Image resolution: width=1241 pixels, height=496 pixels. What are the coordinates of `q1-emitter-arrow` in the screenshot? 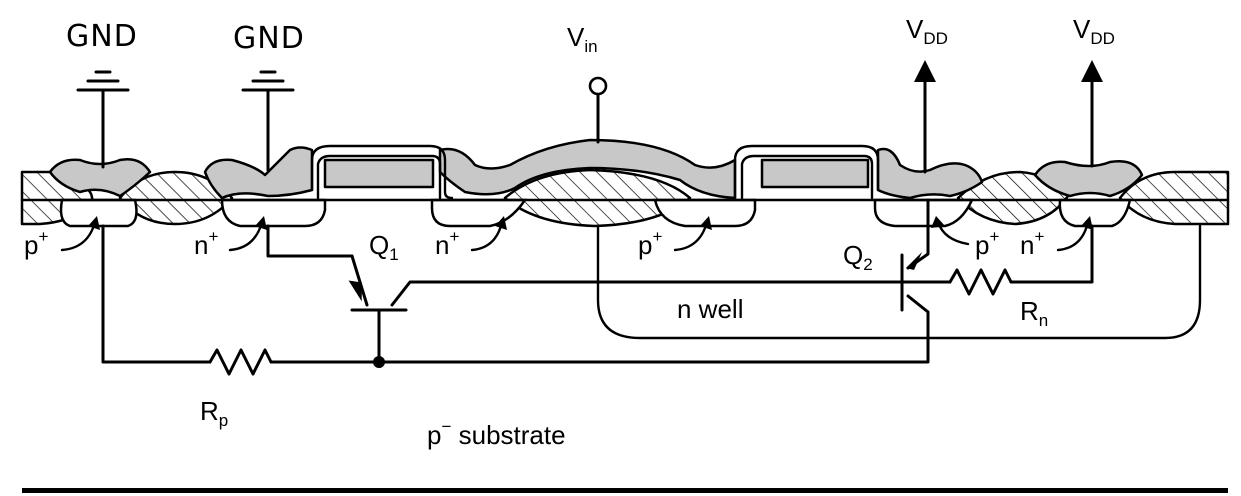 It's located at (355, 291).